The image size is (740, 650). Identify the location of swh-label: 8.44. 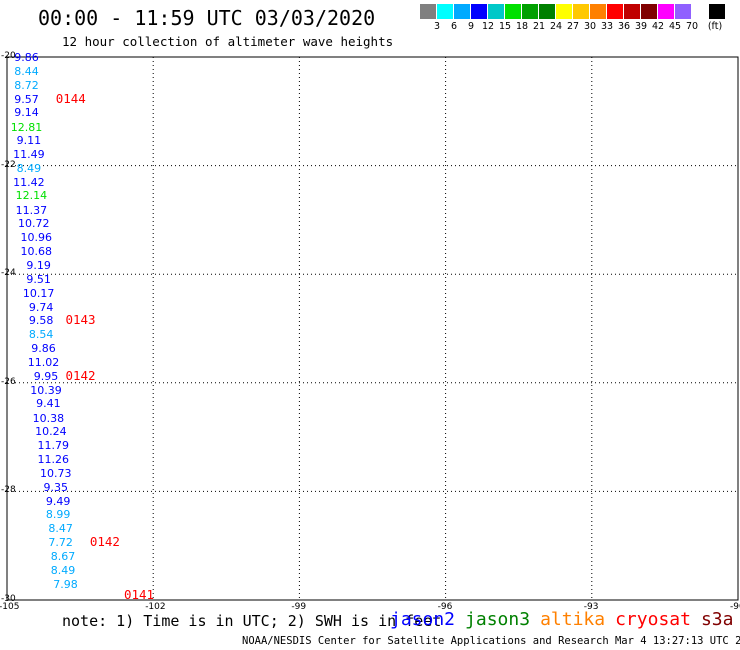
(26, 72).